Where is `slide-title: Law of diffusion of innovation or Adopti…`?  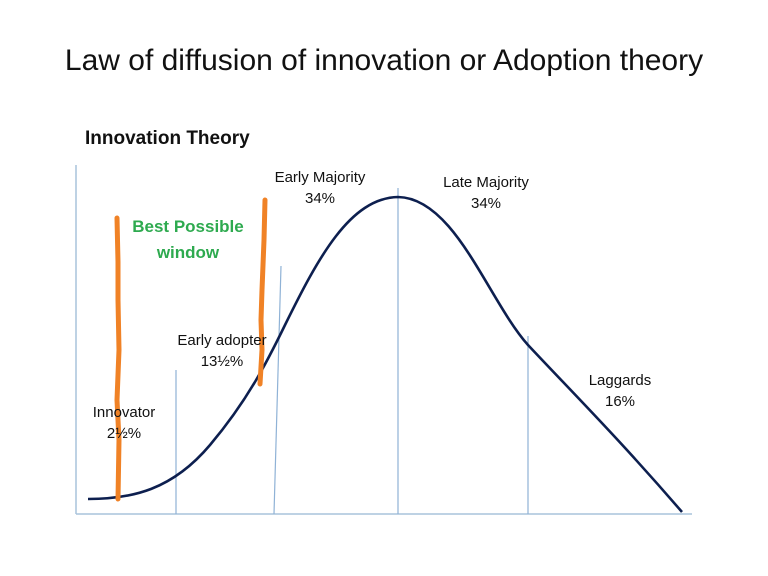
slide-title: Law of diffusion of innovation or Adopti… is located at coordinates (384, 60).